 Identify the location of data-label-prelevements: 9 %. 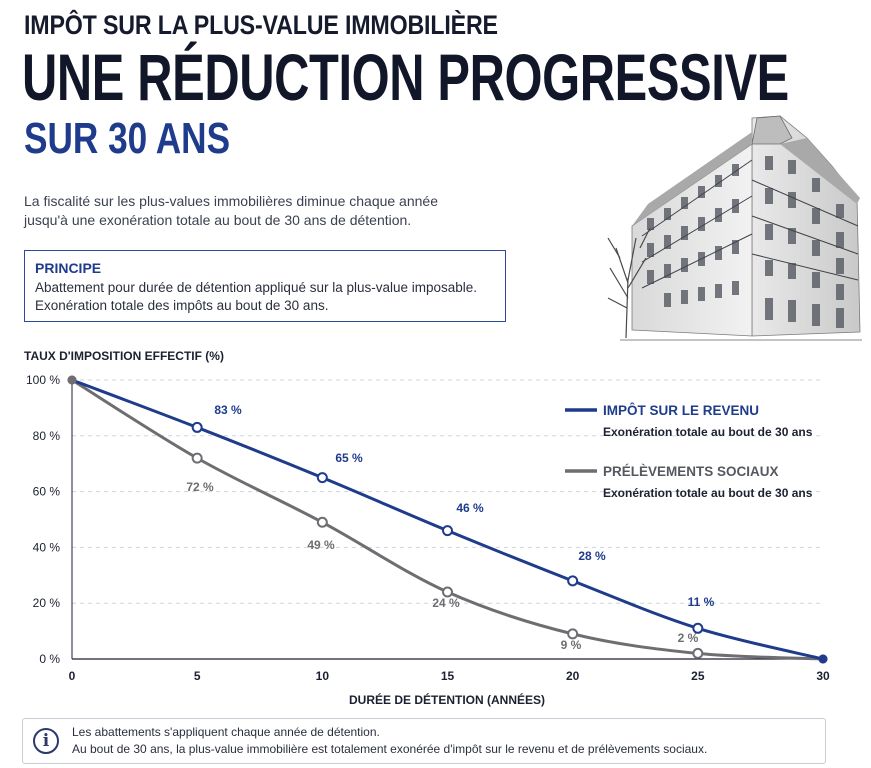
(571, 645).